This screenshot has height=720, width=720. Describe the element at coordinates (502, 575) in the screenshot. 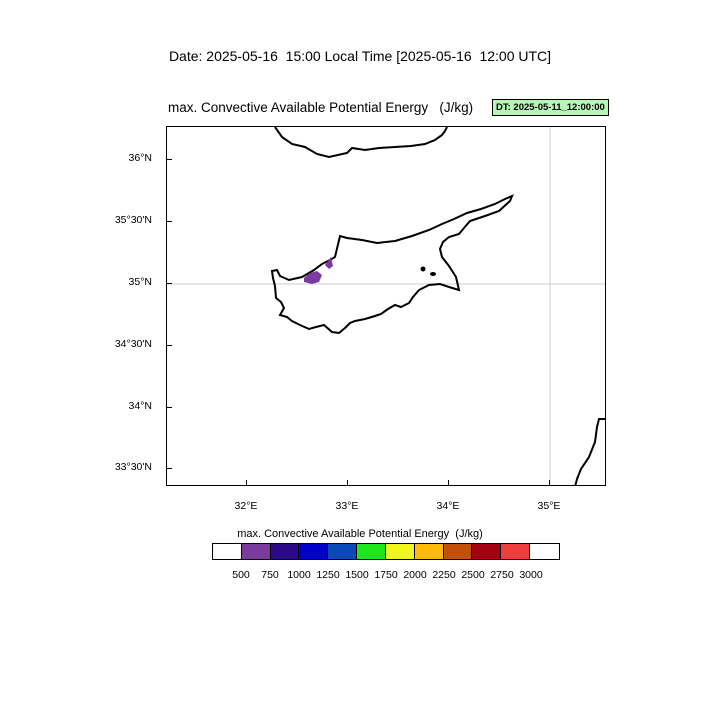

I see `colorbar-level-label: 2750` at that location.